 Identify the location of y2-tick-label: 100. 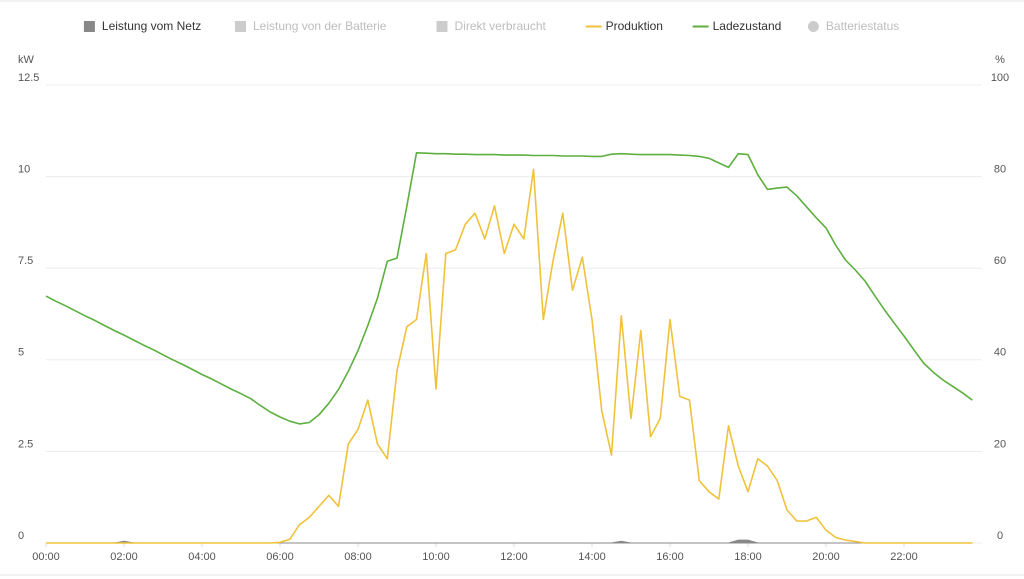
(1000, 78).